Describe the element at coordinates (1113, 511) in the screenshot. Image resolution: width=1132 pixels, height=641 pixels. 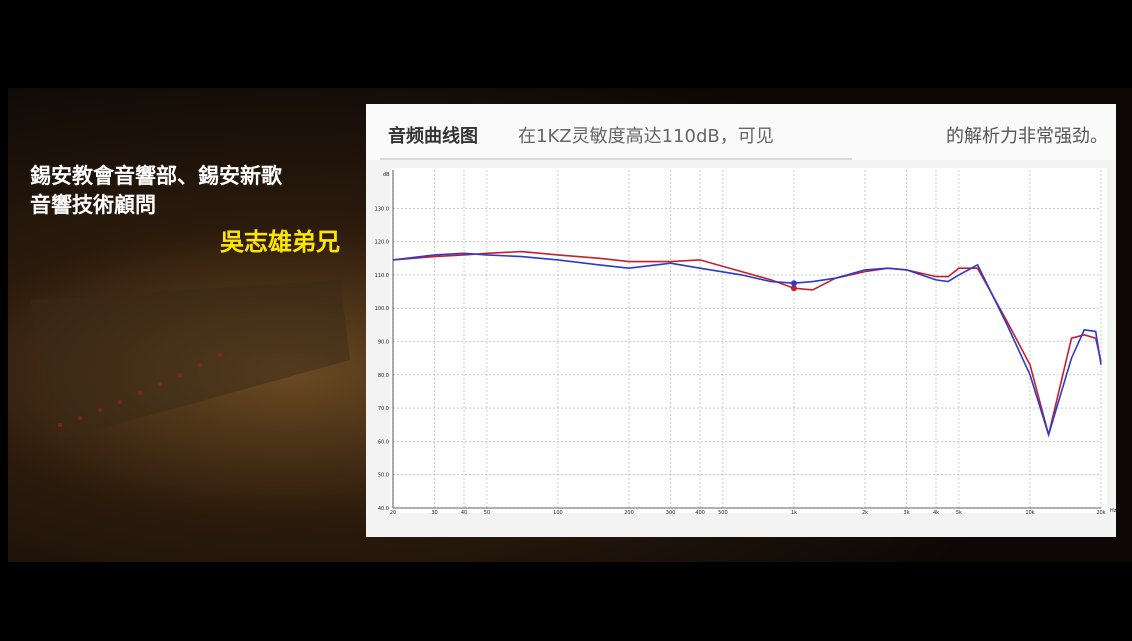
I see `x-axis-label: Hz` at that location.